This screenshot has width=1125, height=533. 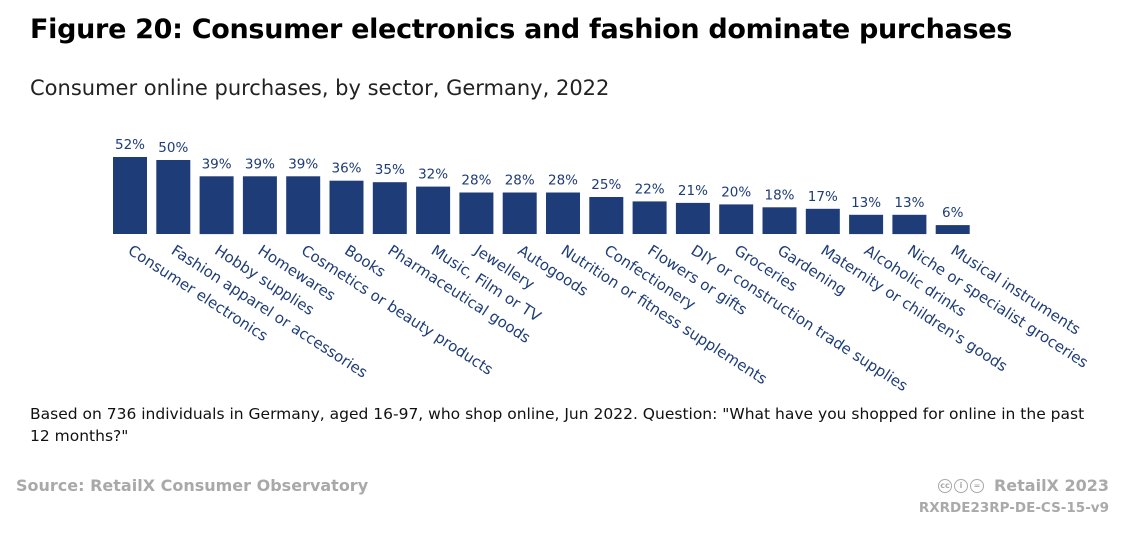 I want to click on value-label-15: 18%, so click(x=779, y=195).